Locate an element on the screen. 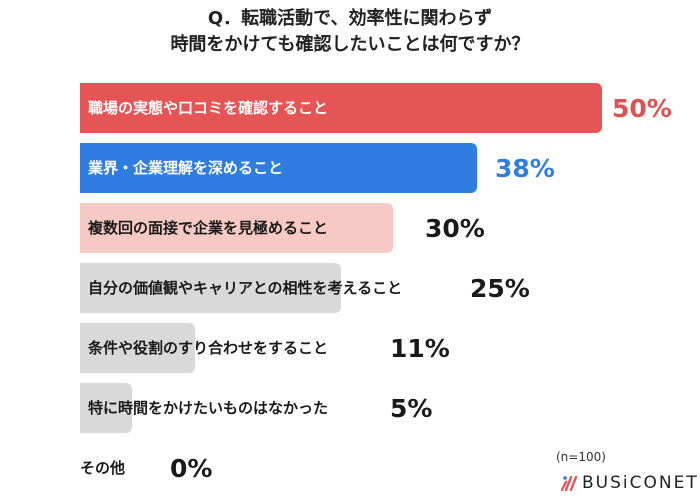  chart-row: 職場の実態や口コミを確認すること 50% is located at coordinates (390, 108).